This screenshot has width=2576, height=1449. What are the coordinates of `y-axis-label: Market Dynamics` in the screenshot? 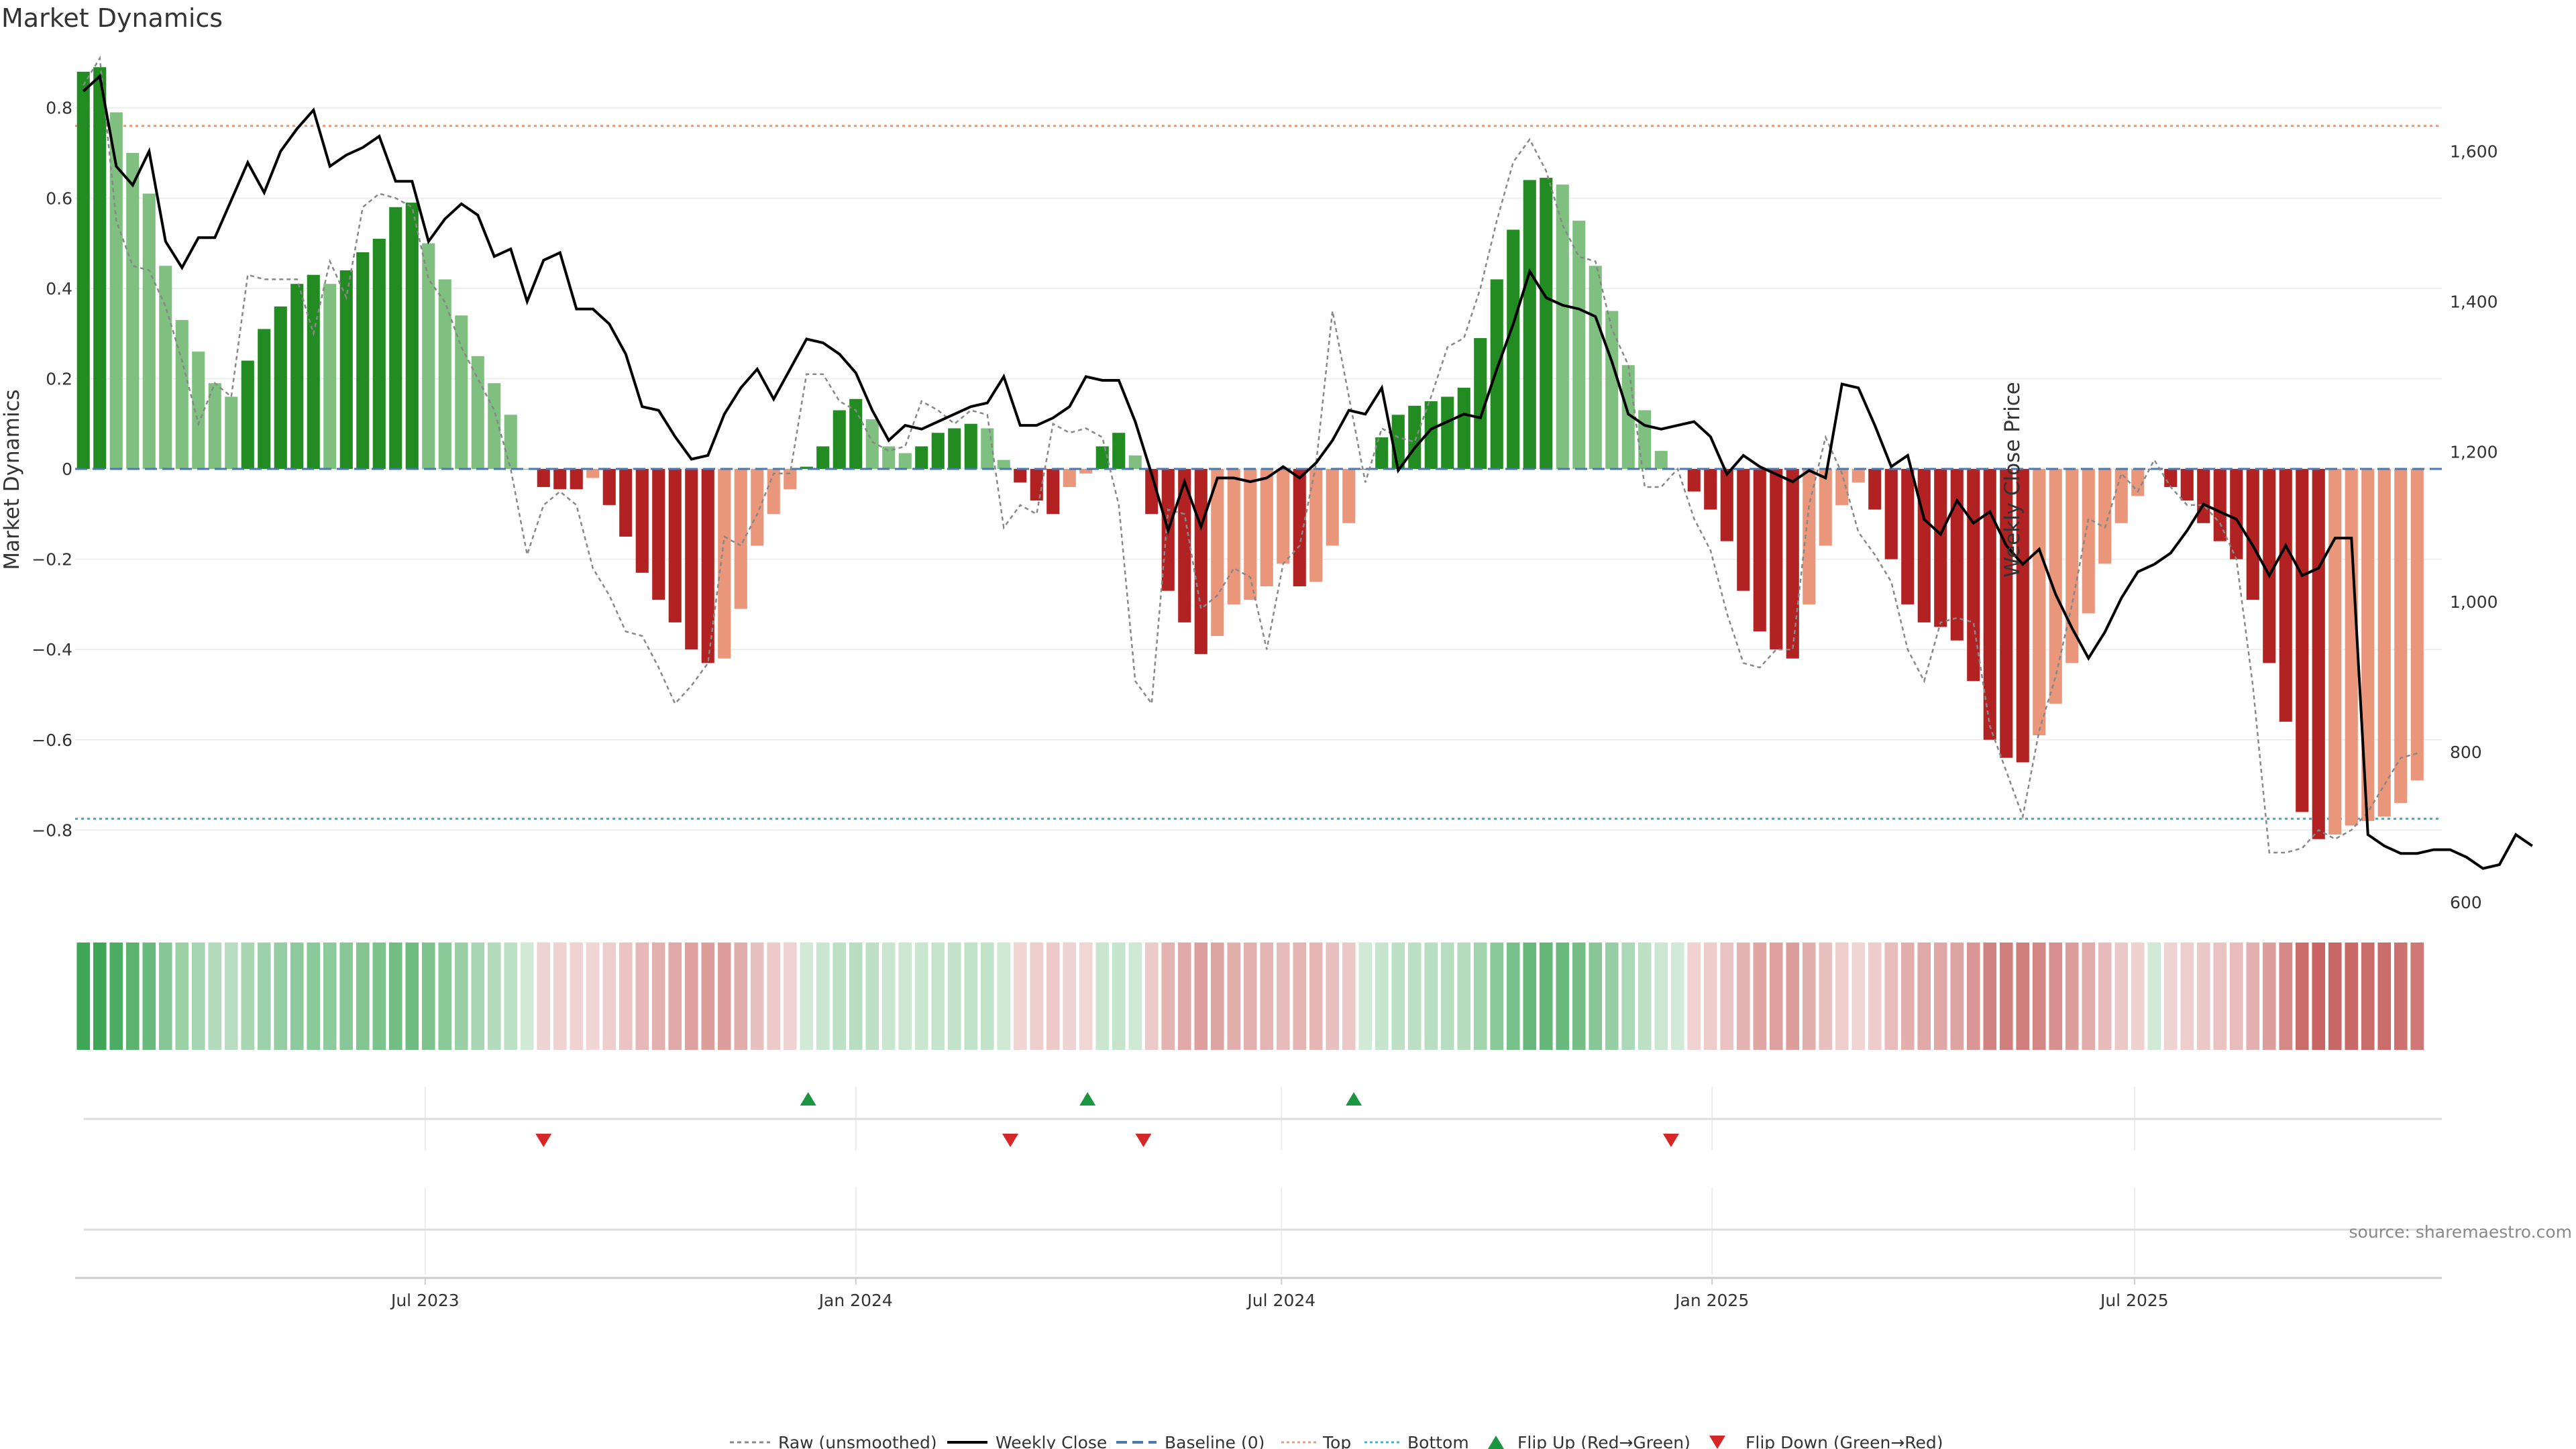 It's located at (12, 479).